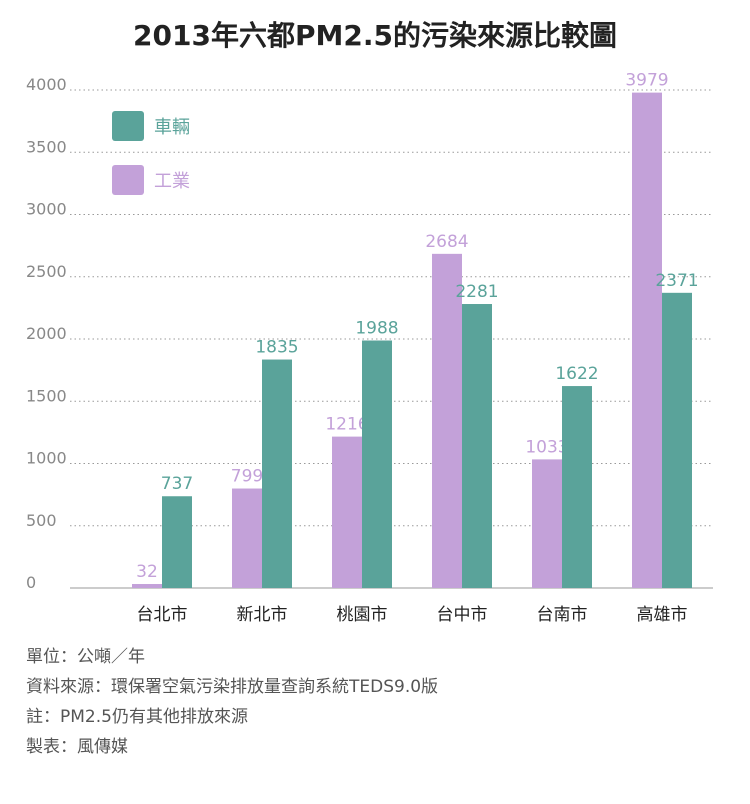 Image resolution: width=750 pixels, height=804 pixels. Describe the element at coordinates (476, 292) in the screenshot. I see `data-label-車輛-台中市: 2281` at that location.